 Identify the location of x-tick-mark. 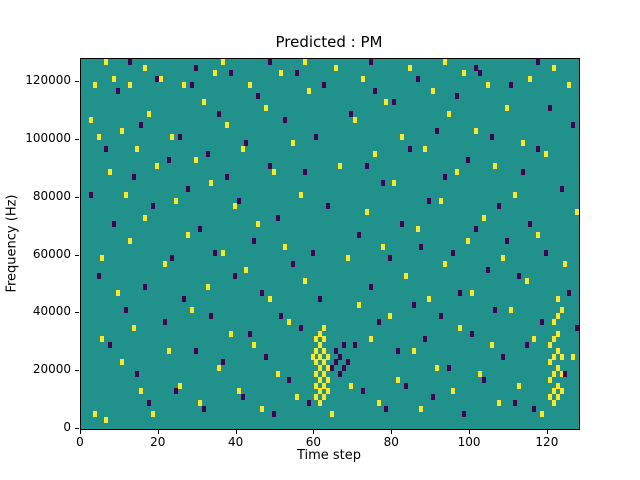
(547, 432).